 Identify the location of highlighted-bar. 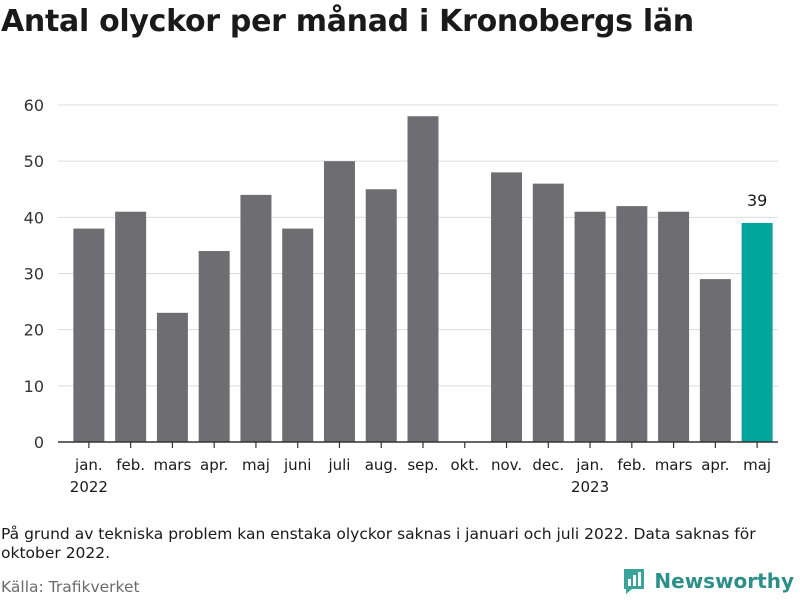
(757, 332).